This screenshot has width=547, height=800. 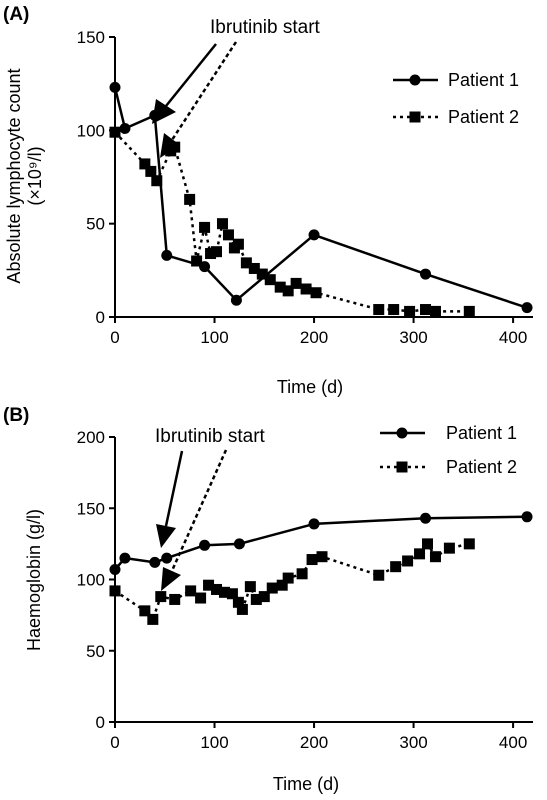 What do you see at coordinates (95, 224) in the screenshot?
I see `panel-a-y-tick-label: 50` at bounding box center [95, 224].